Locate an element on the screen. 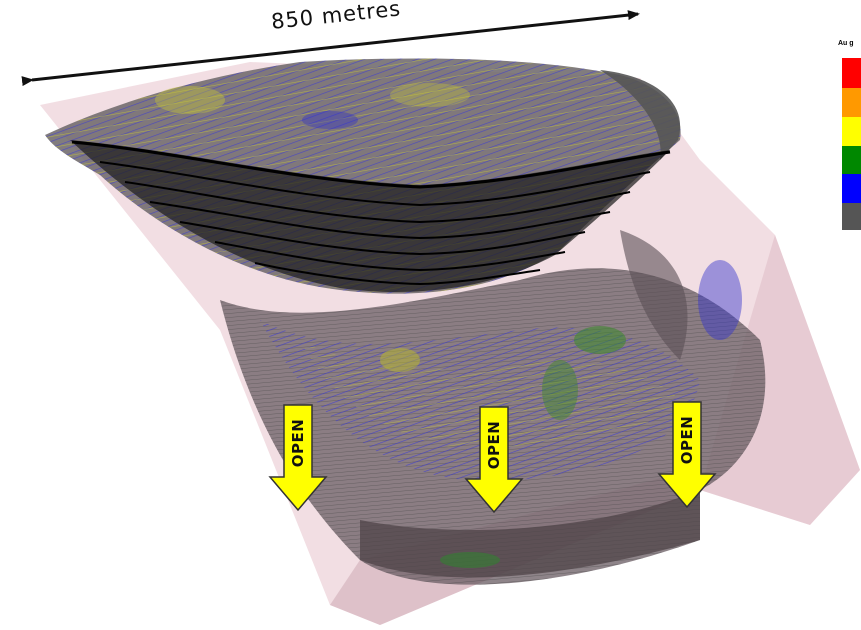 The width and height of the screenshot is (861, 630). legend-swatch-green is located at coordinates (851, 160).